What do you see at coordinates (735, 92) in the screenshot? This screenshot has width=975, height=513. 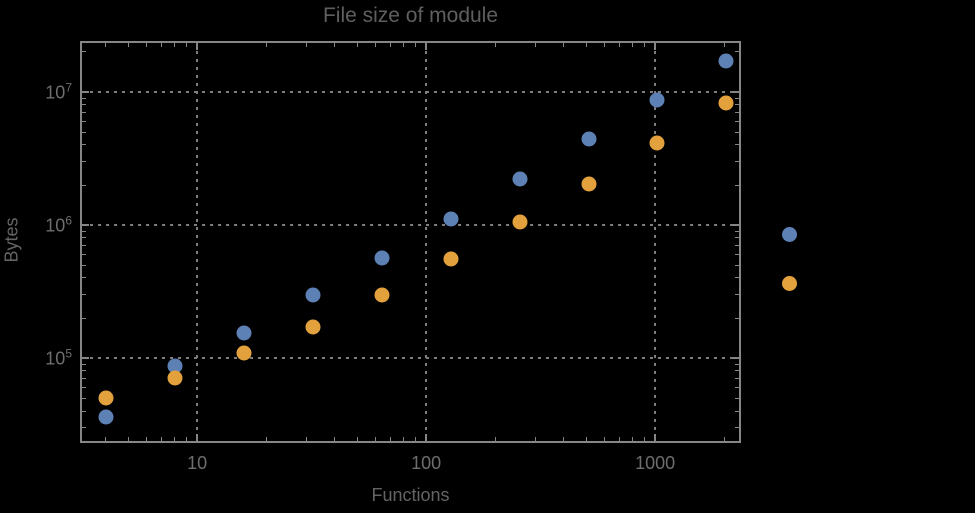 I see `y-tick-major-right` at bounding box center [735, 92].